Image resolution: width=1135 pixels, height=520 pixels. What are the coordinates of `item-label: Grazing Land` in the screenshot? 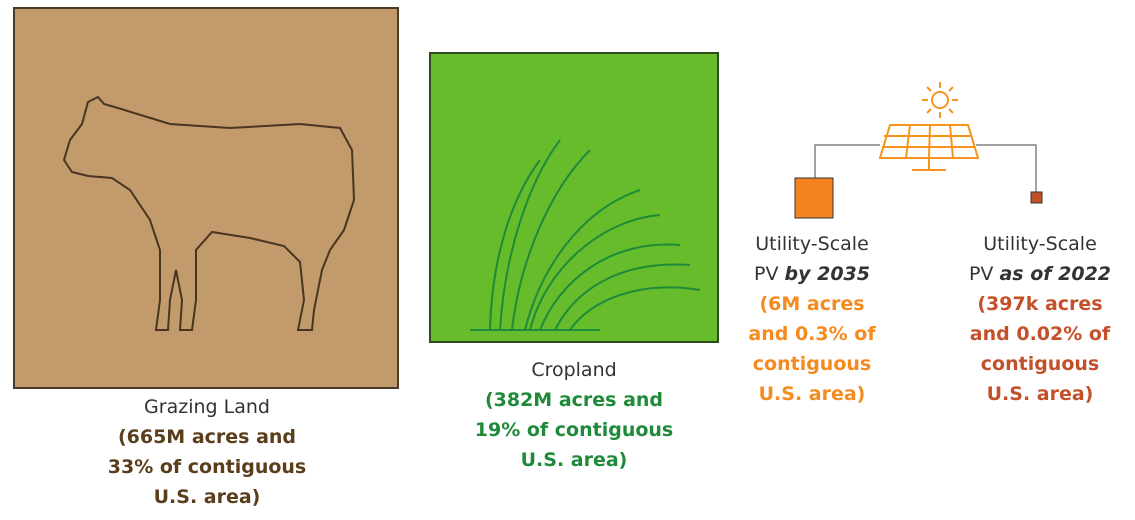 It's located at (207, 407).